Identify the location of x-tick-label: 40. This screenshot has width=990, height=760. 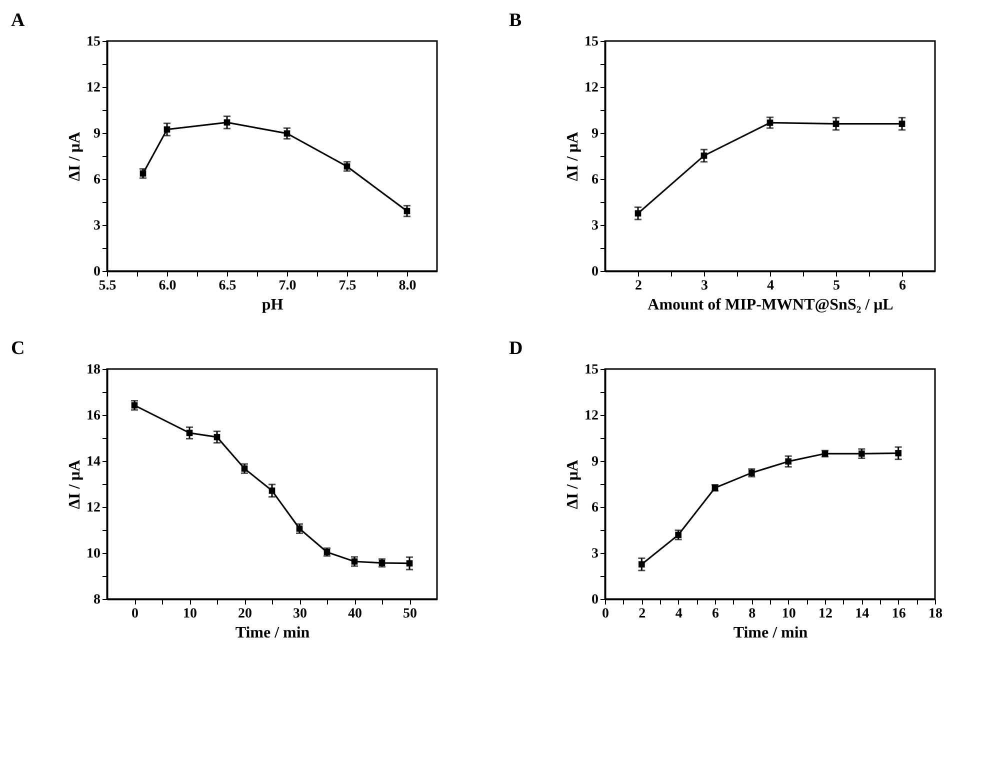
(355, 614).